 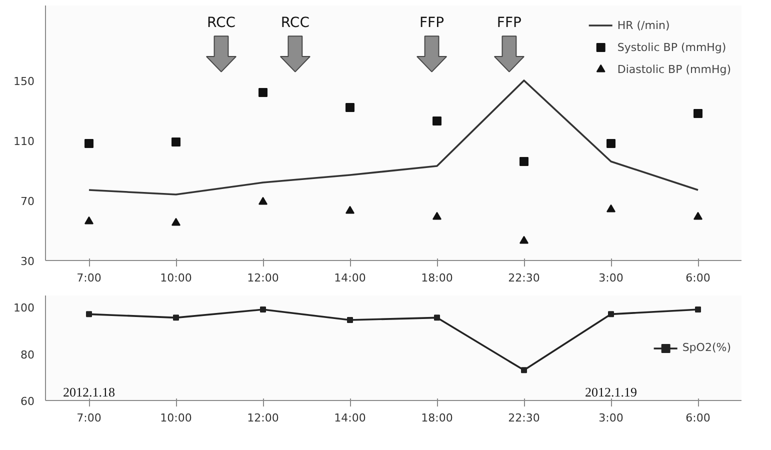 I want to click on y-tick-label: 80, so click(x=27, y=355).